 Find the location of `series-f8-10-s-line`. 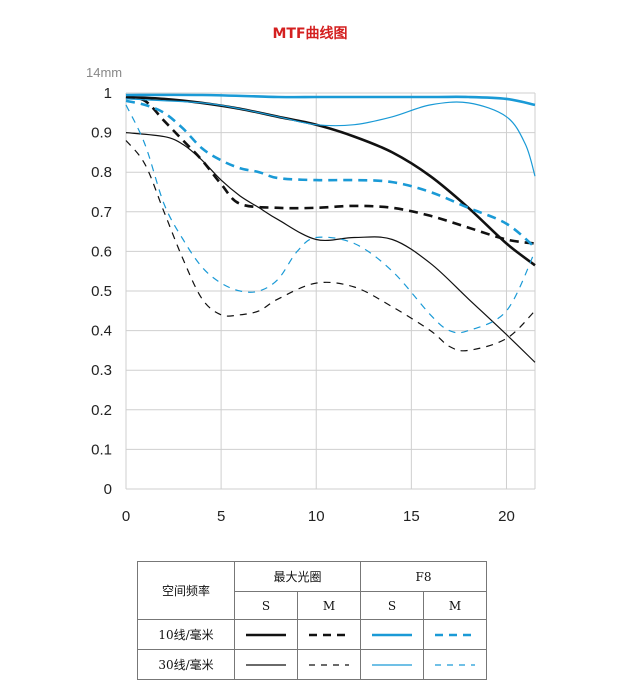

series-f8-10-s-line is located at coordinates (330, 100).